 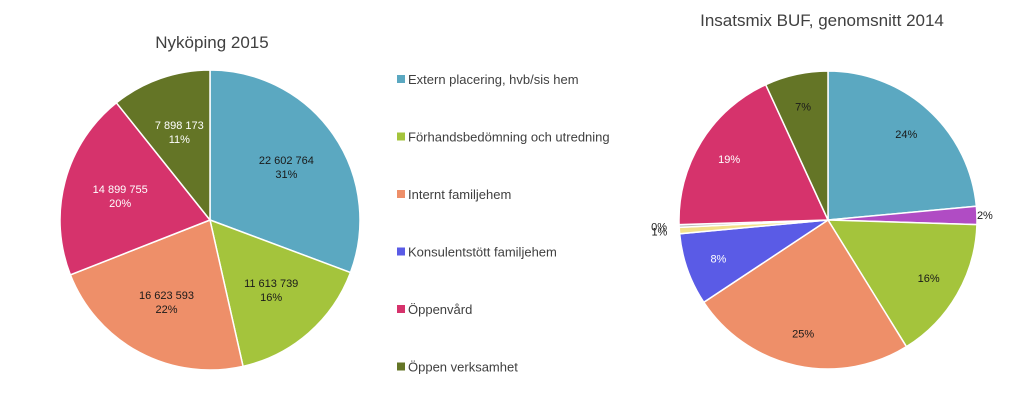 What do you see at coordinates (822, 20) in the screenshot?
I see `chart-title-right: Insatsmix BUF, genomsnitt 2014` at bounding box center [822, 20].